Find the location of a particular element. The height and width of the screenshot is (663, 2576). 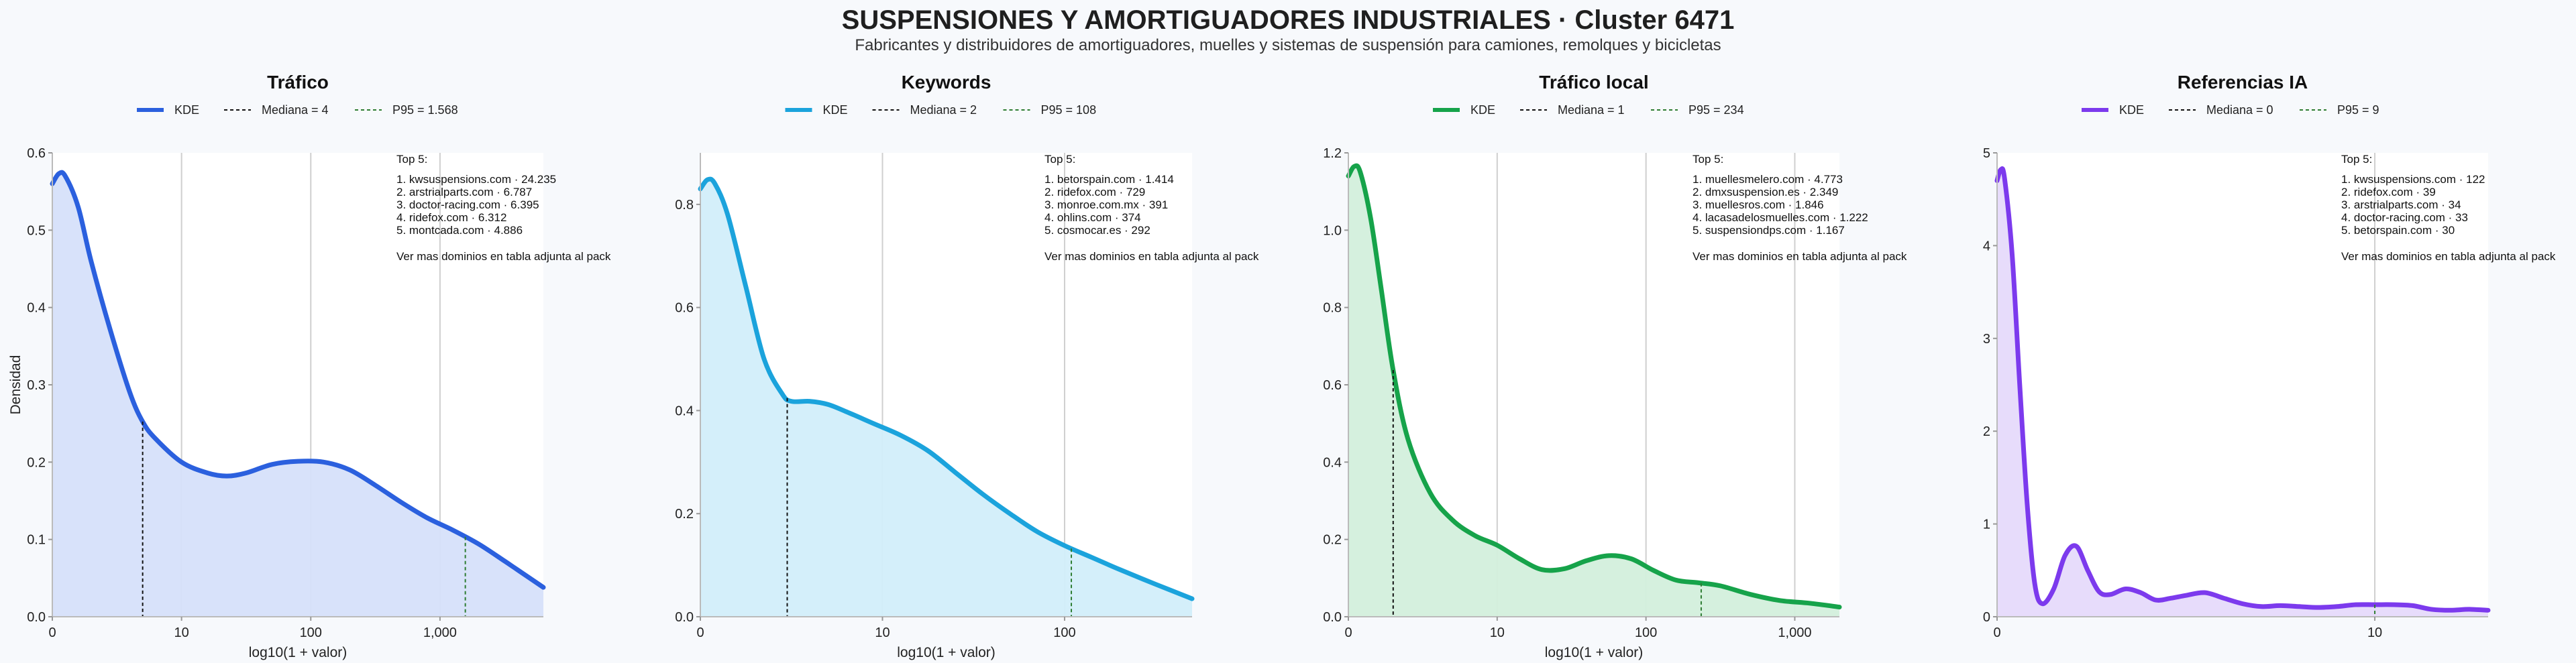

y-tick-label: 3 is located at coordinates (1986, 339).